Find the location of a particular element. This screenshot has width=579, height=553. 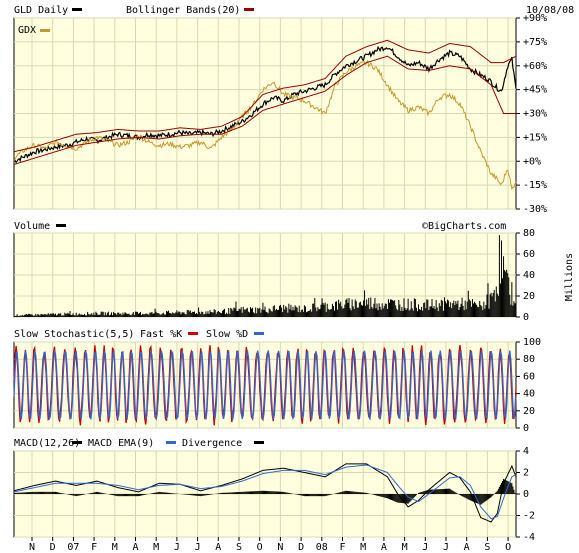

y-tick-label: -4 is located at coordinates (529, 537).